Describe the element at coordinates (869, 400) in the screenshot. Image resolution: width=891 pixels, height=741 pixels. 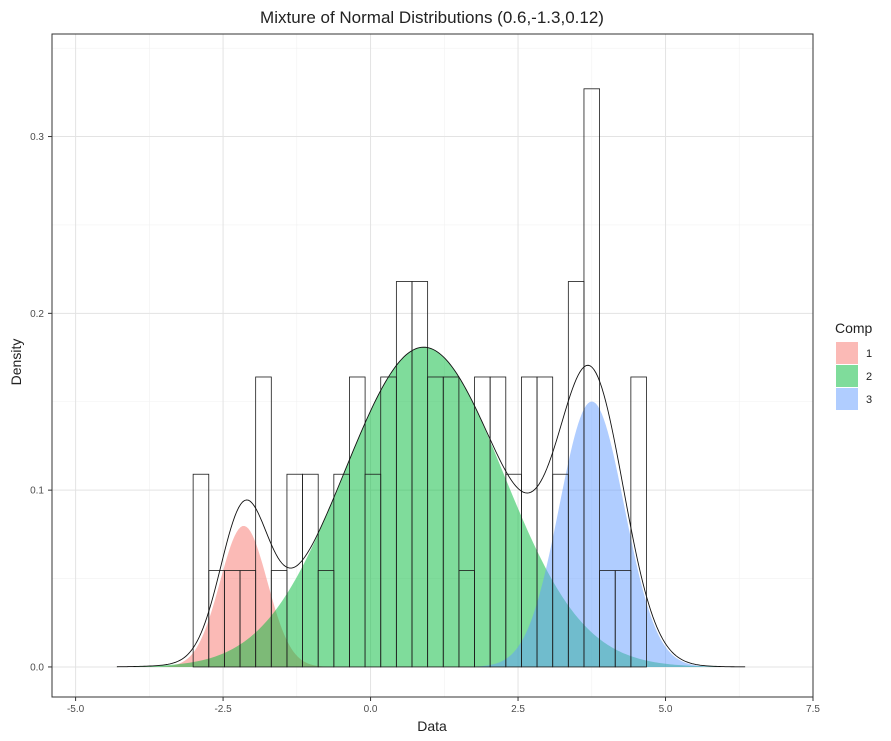
I see `legend-label-3: 3` at that location.